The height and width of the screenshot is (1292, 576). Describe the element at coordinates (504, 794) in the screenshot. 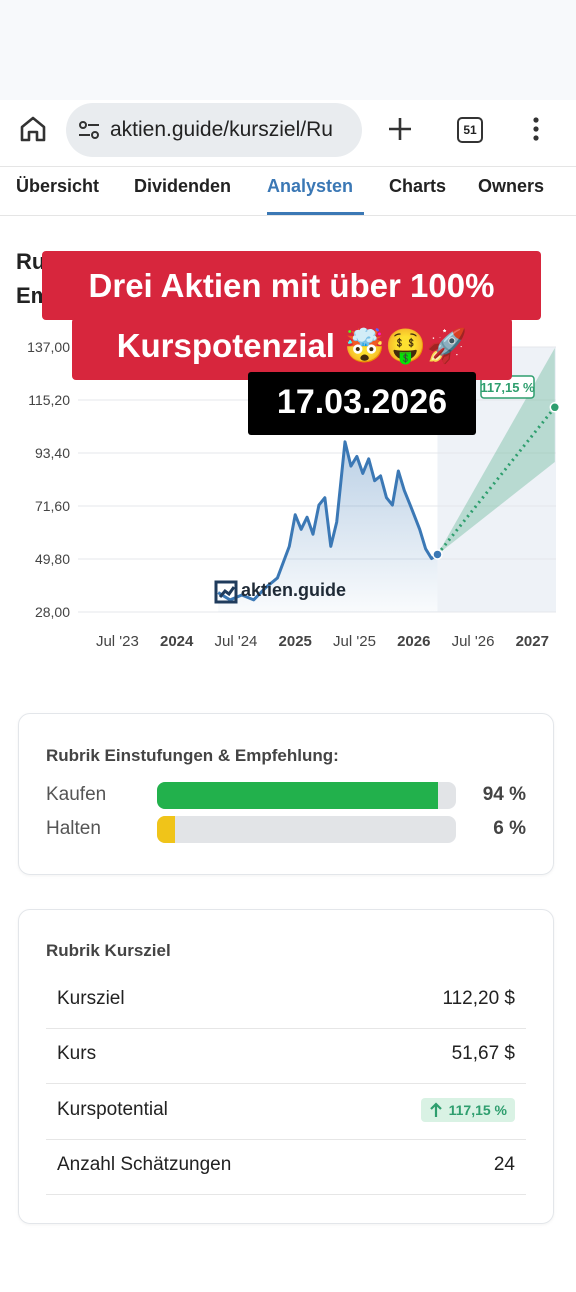

I see `rating-value: 94 %` at that location.